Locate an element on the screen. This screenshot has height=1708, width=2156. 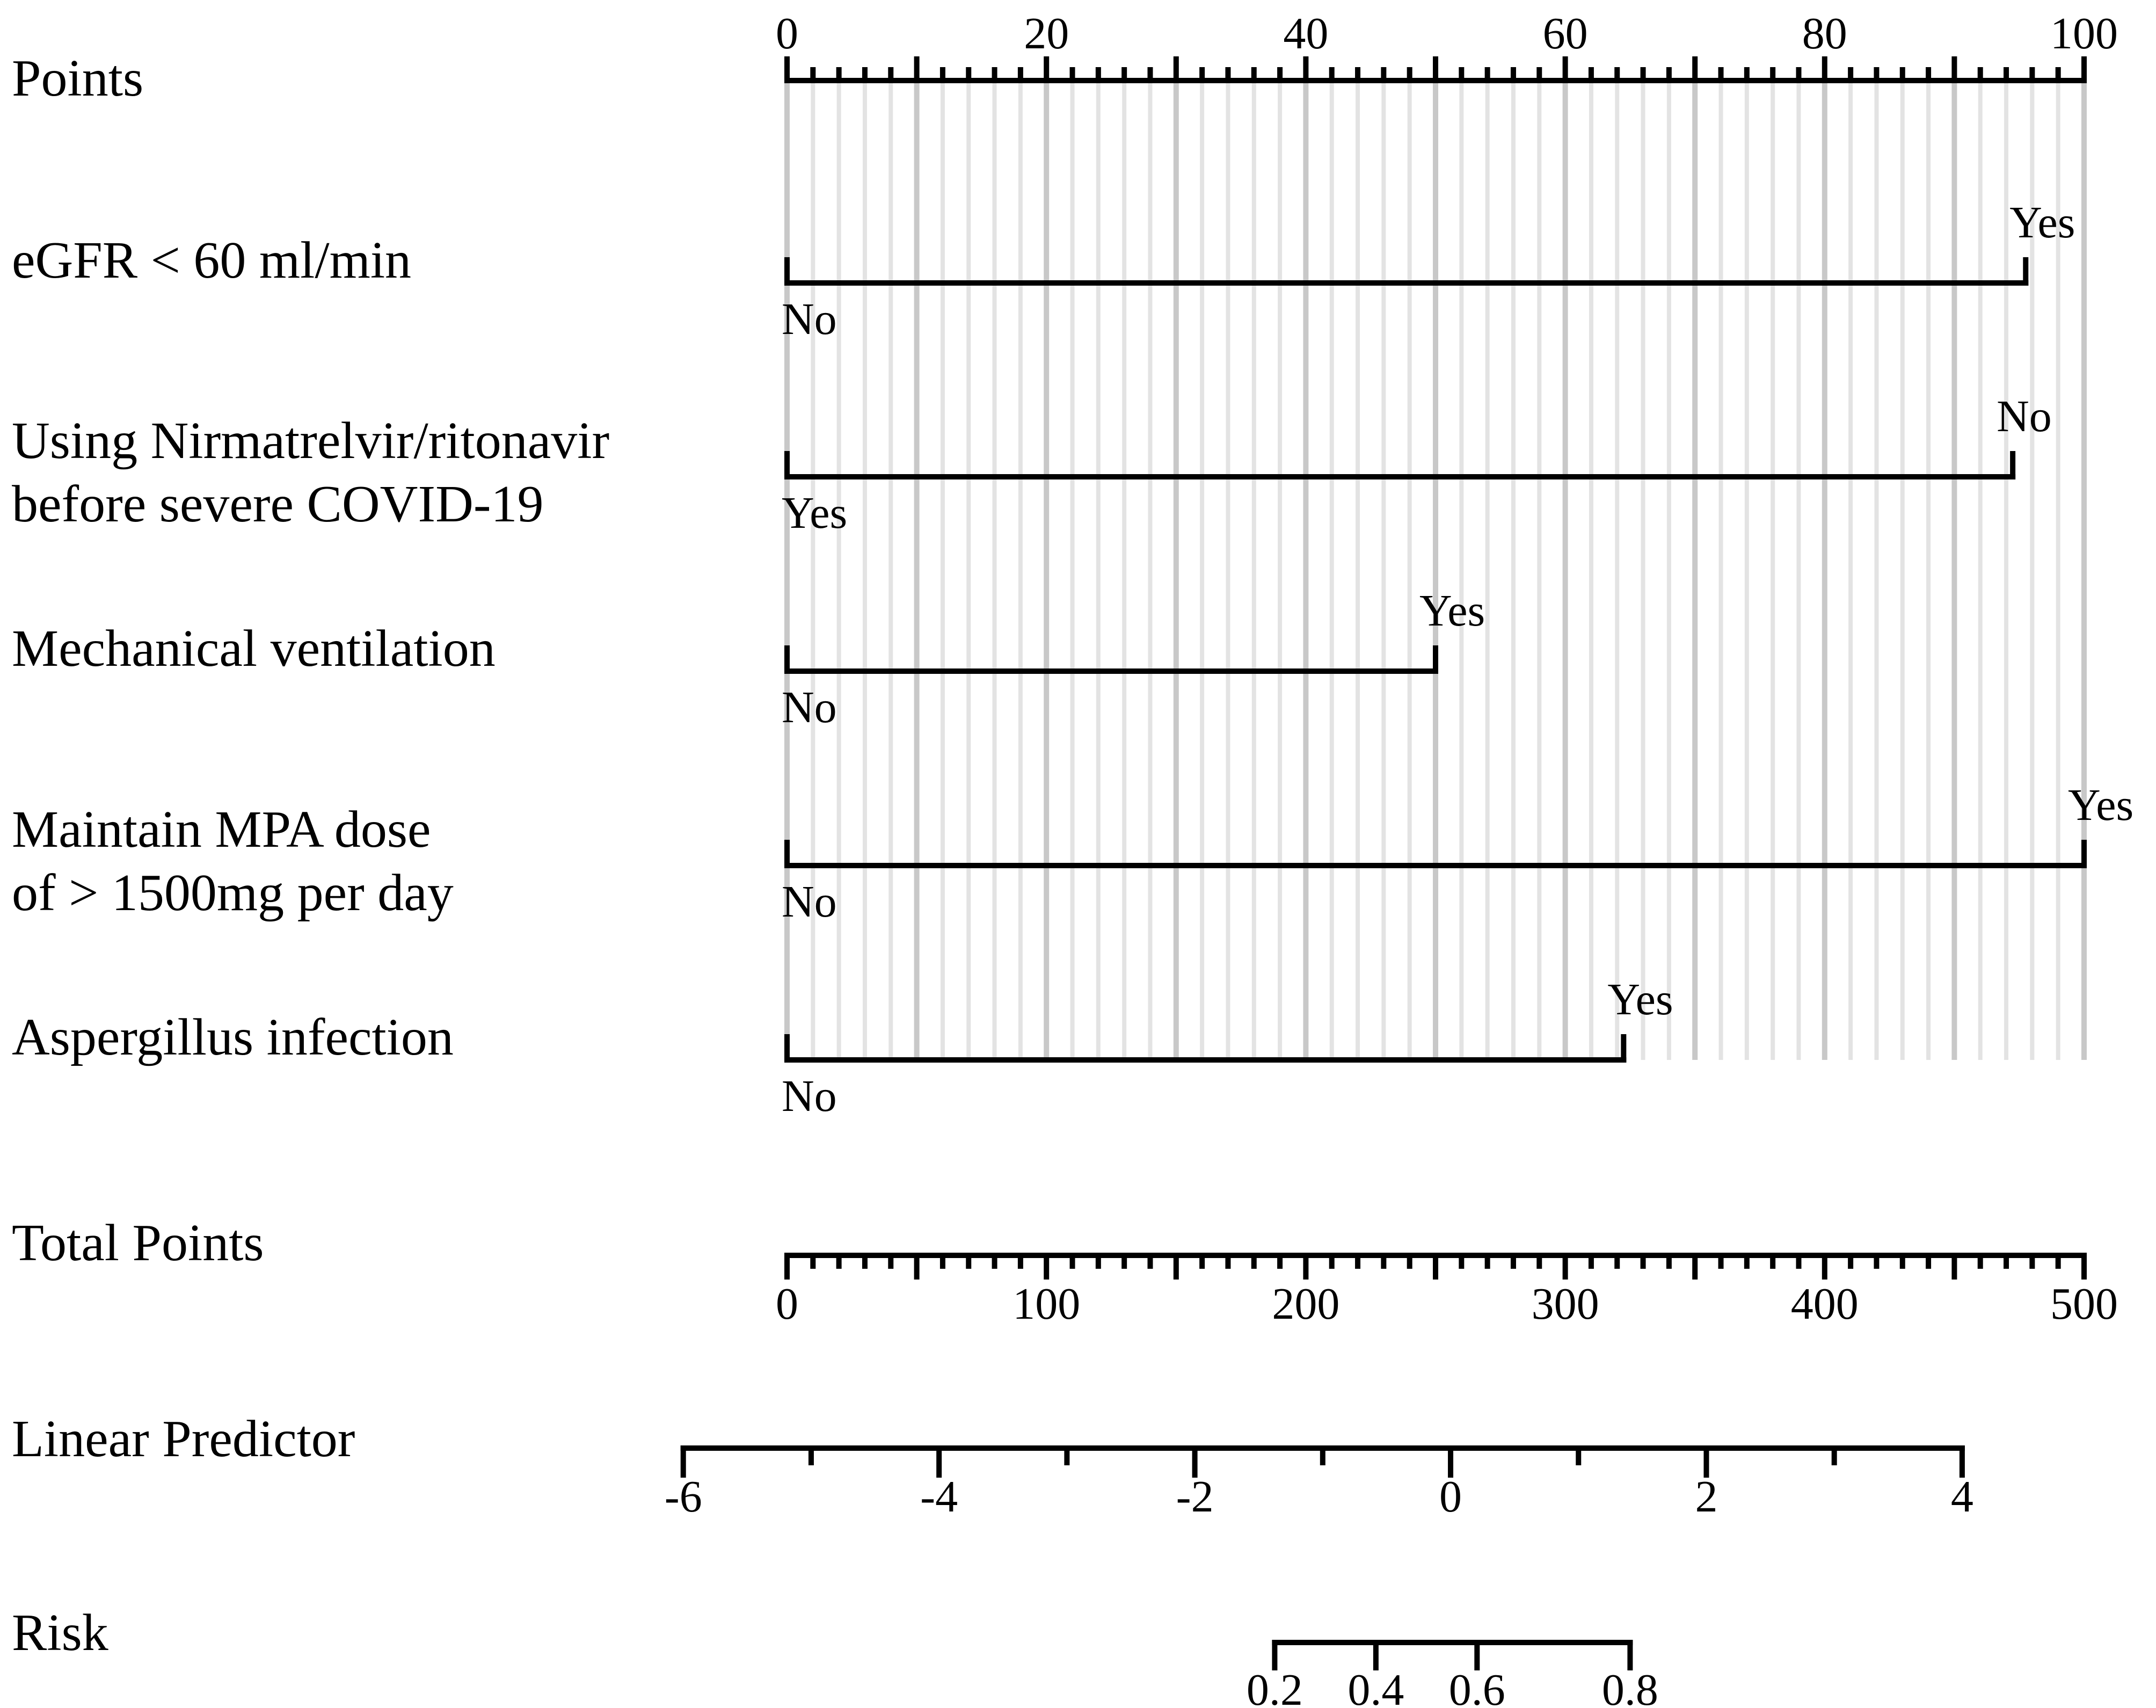
predictor-label-line: Aspergillus infection is located at coordinates (233, 1037).